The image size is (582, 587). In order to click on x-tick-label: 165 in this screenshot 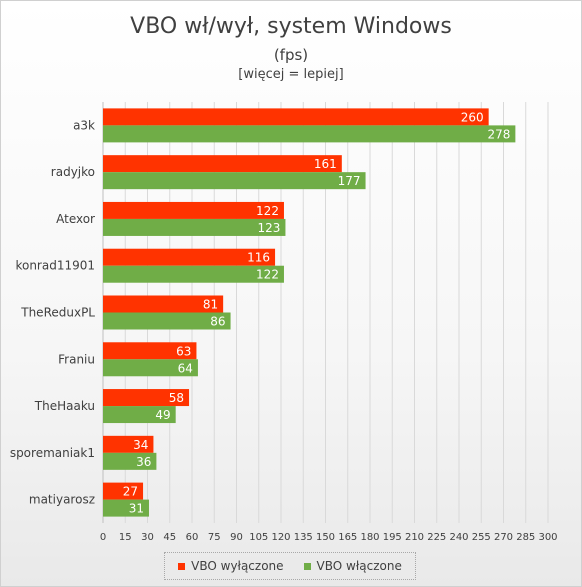, I will do `click(347, 537)`.